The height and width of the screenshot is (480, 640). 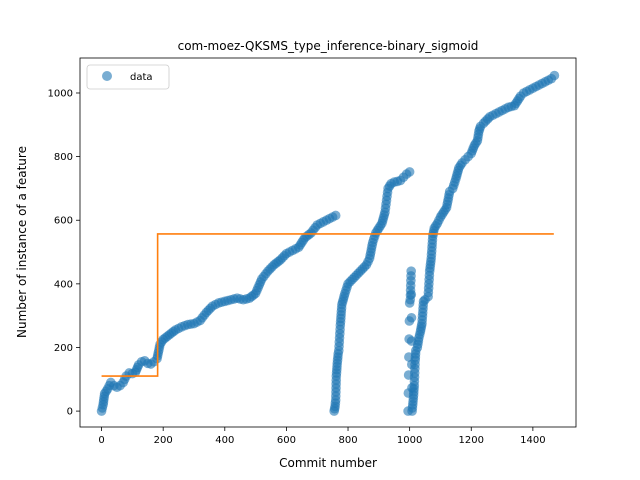 I want to click on y-axis-ticks: 0 200 400 600 800 1000, so click(x=64, y=253).